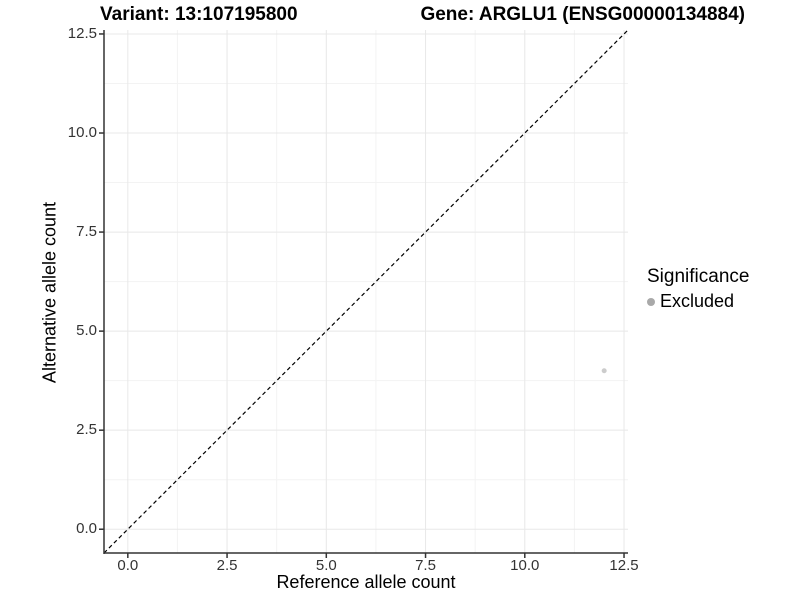 Image resolution: width=800 pixels, height=600 pixels. Describe the element at coordinates (128, 565) in the screenshot. I see `x-tick-label: 0.0` at that location.